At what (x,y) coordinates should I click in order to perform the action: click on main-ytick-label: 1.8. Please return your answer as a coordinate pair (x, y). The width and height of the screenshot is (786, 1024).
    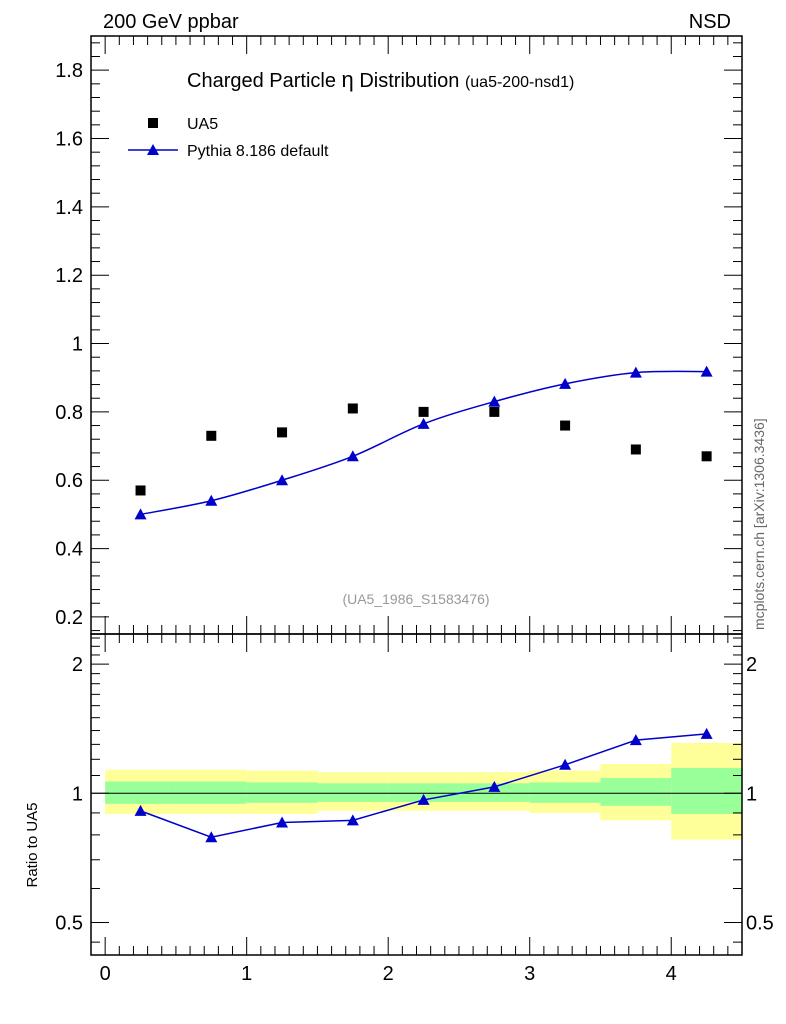
    Looking at the image, I should click on (69, 71).